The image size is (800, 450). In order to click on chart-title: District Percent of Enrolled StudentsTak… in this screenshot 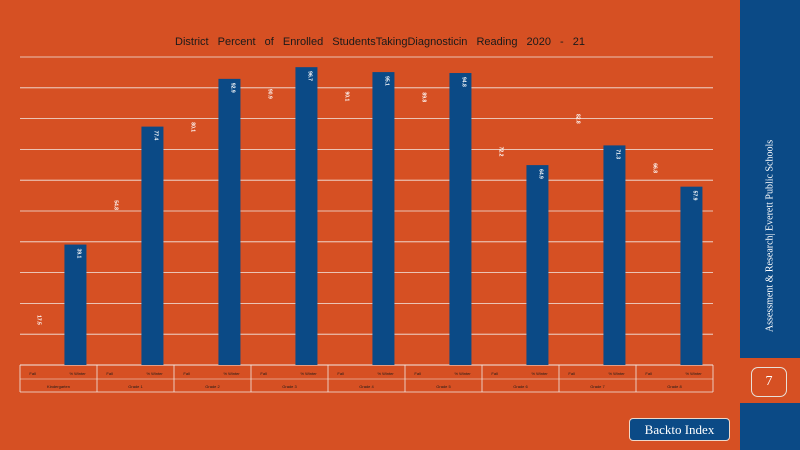, I will do `click(380, 42)`.